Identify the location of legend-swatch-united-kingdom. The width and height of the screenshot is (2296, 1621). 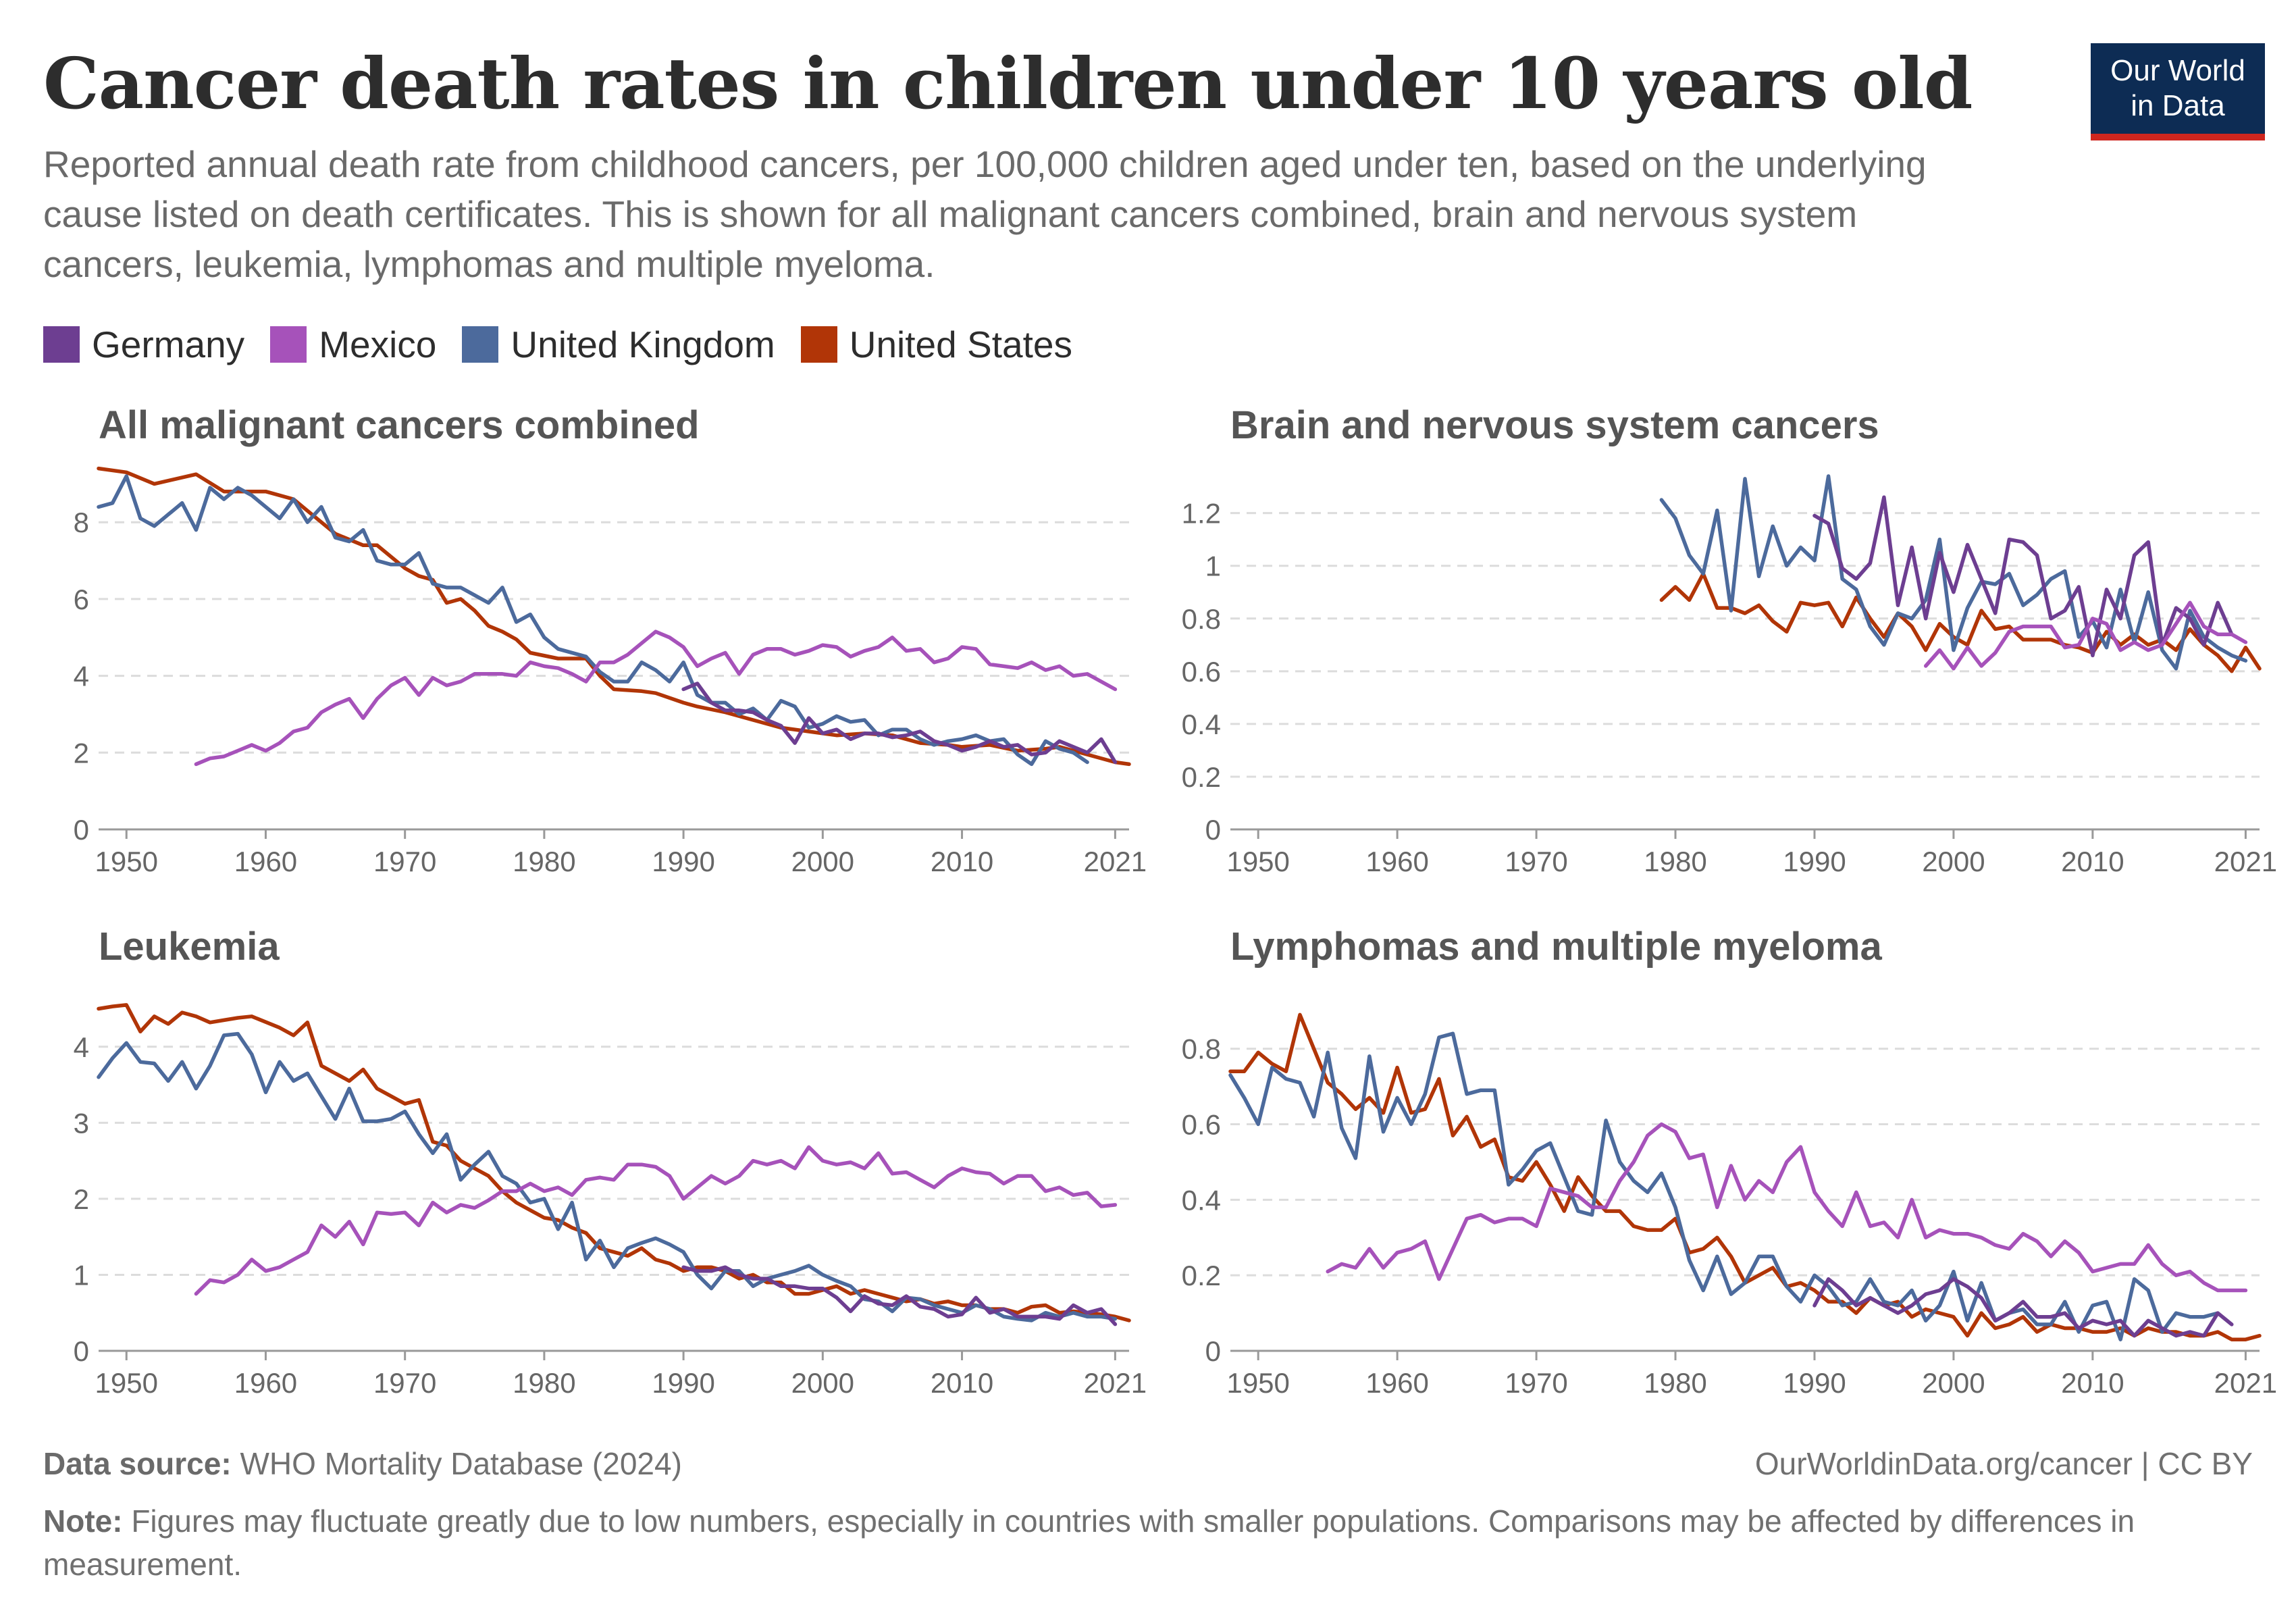
(480, 344).